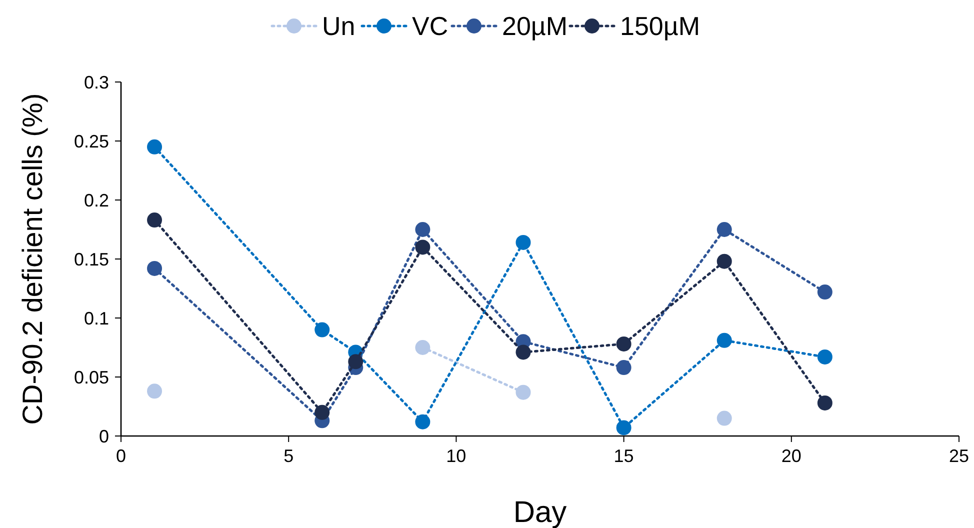  What do you see at coordinates (959, 456) in the screenshot?
I see `x-tick-label: 25` at bounding box center [959, 456].